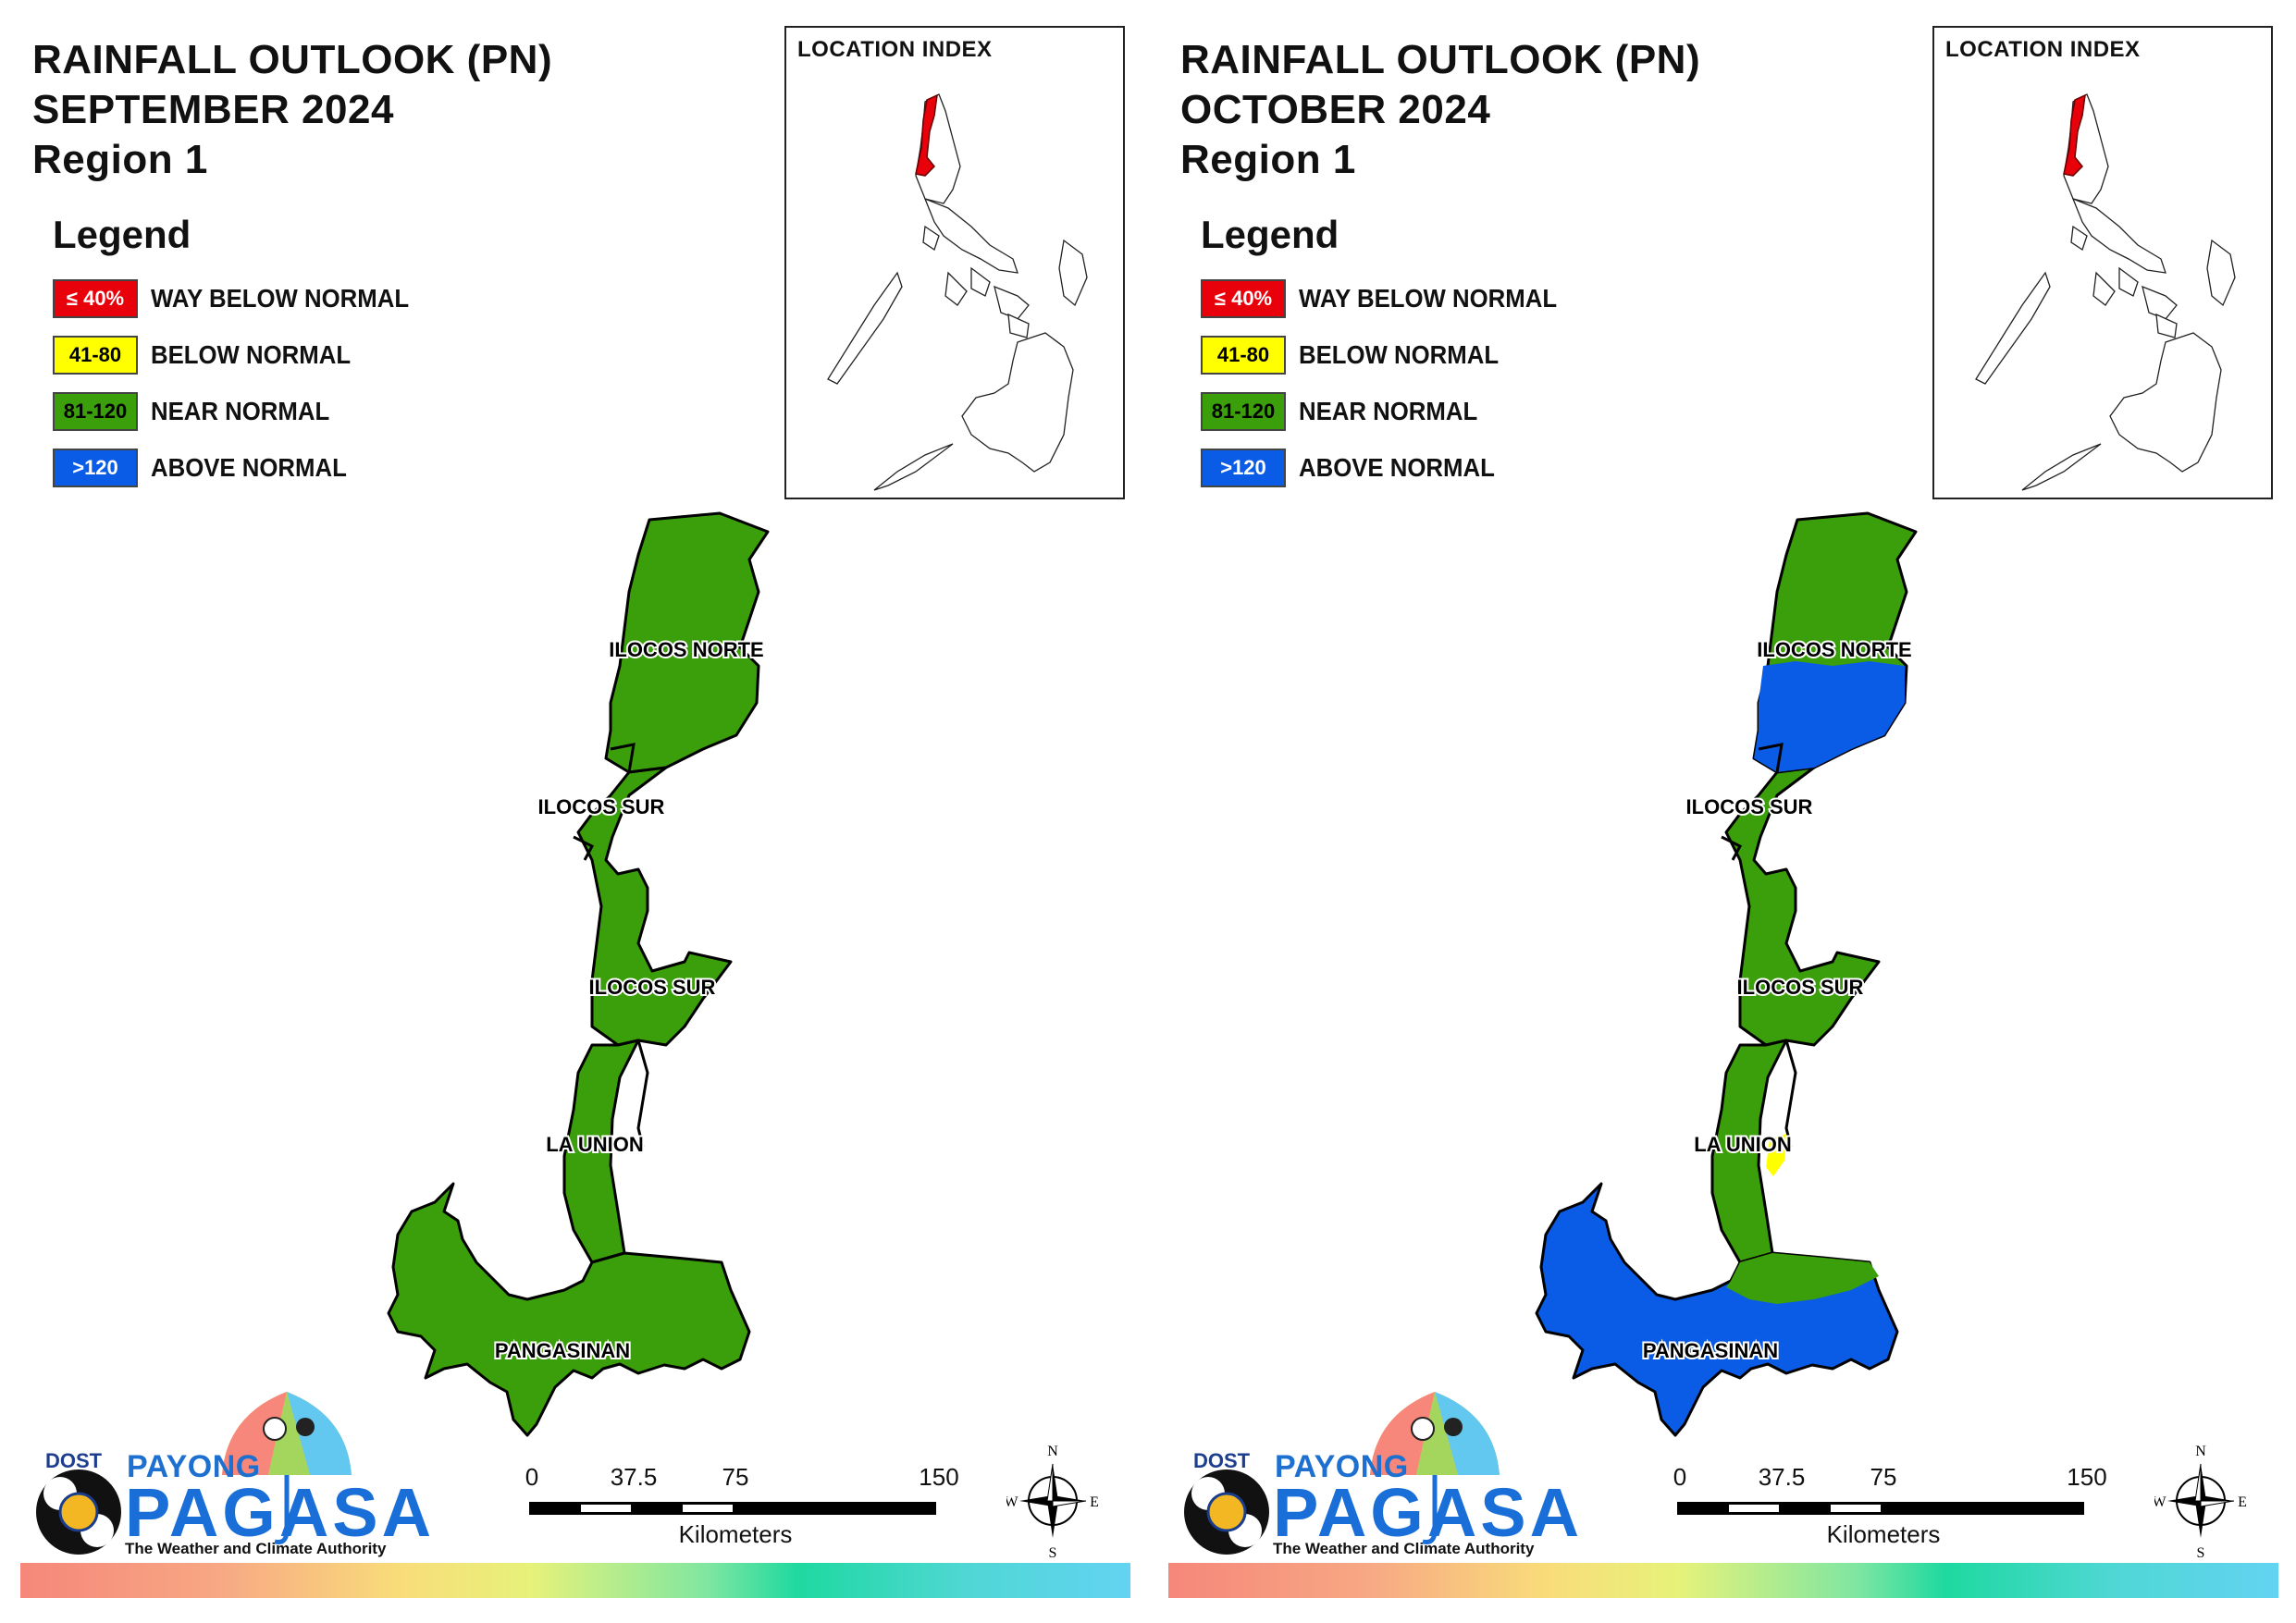 This screenshot has width=2296, height=1623. What do you see at coordinates (287, 1468) in the screenshot?
I see `umbrella-icon` at bounding box center [287, 1468].